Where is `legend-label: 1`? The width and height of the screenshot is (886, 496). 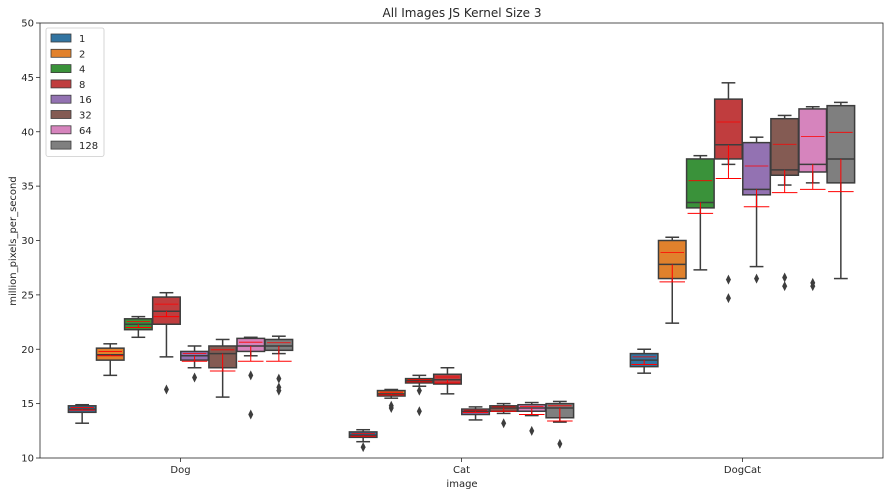 legend-label: 1 is located at coordinates (82, 39).